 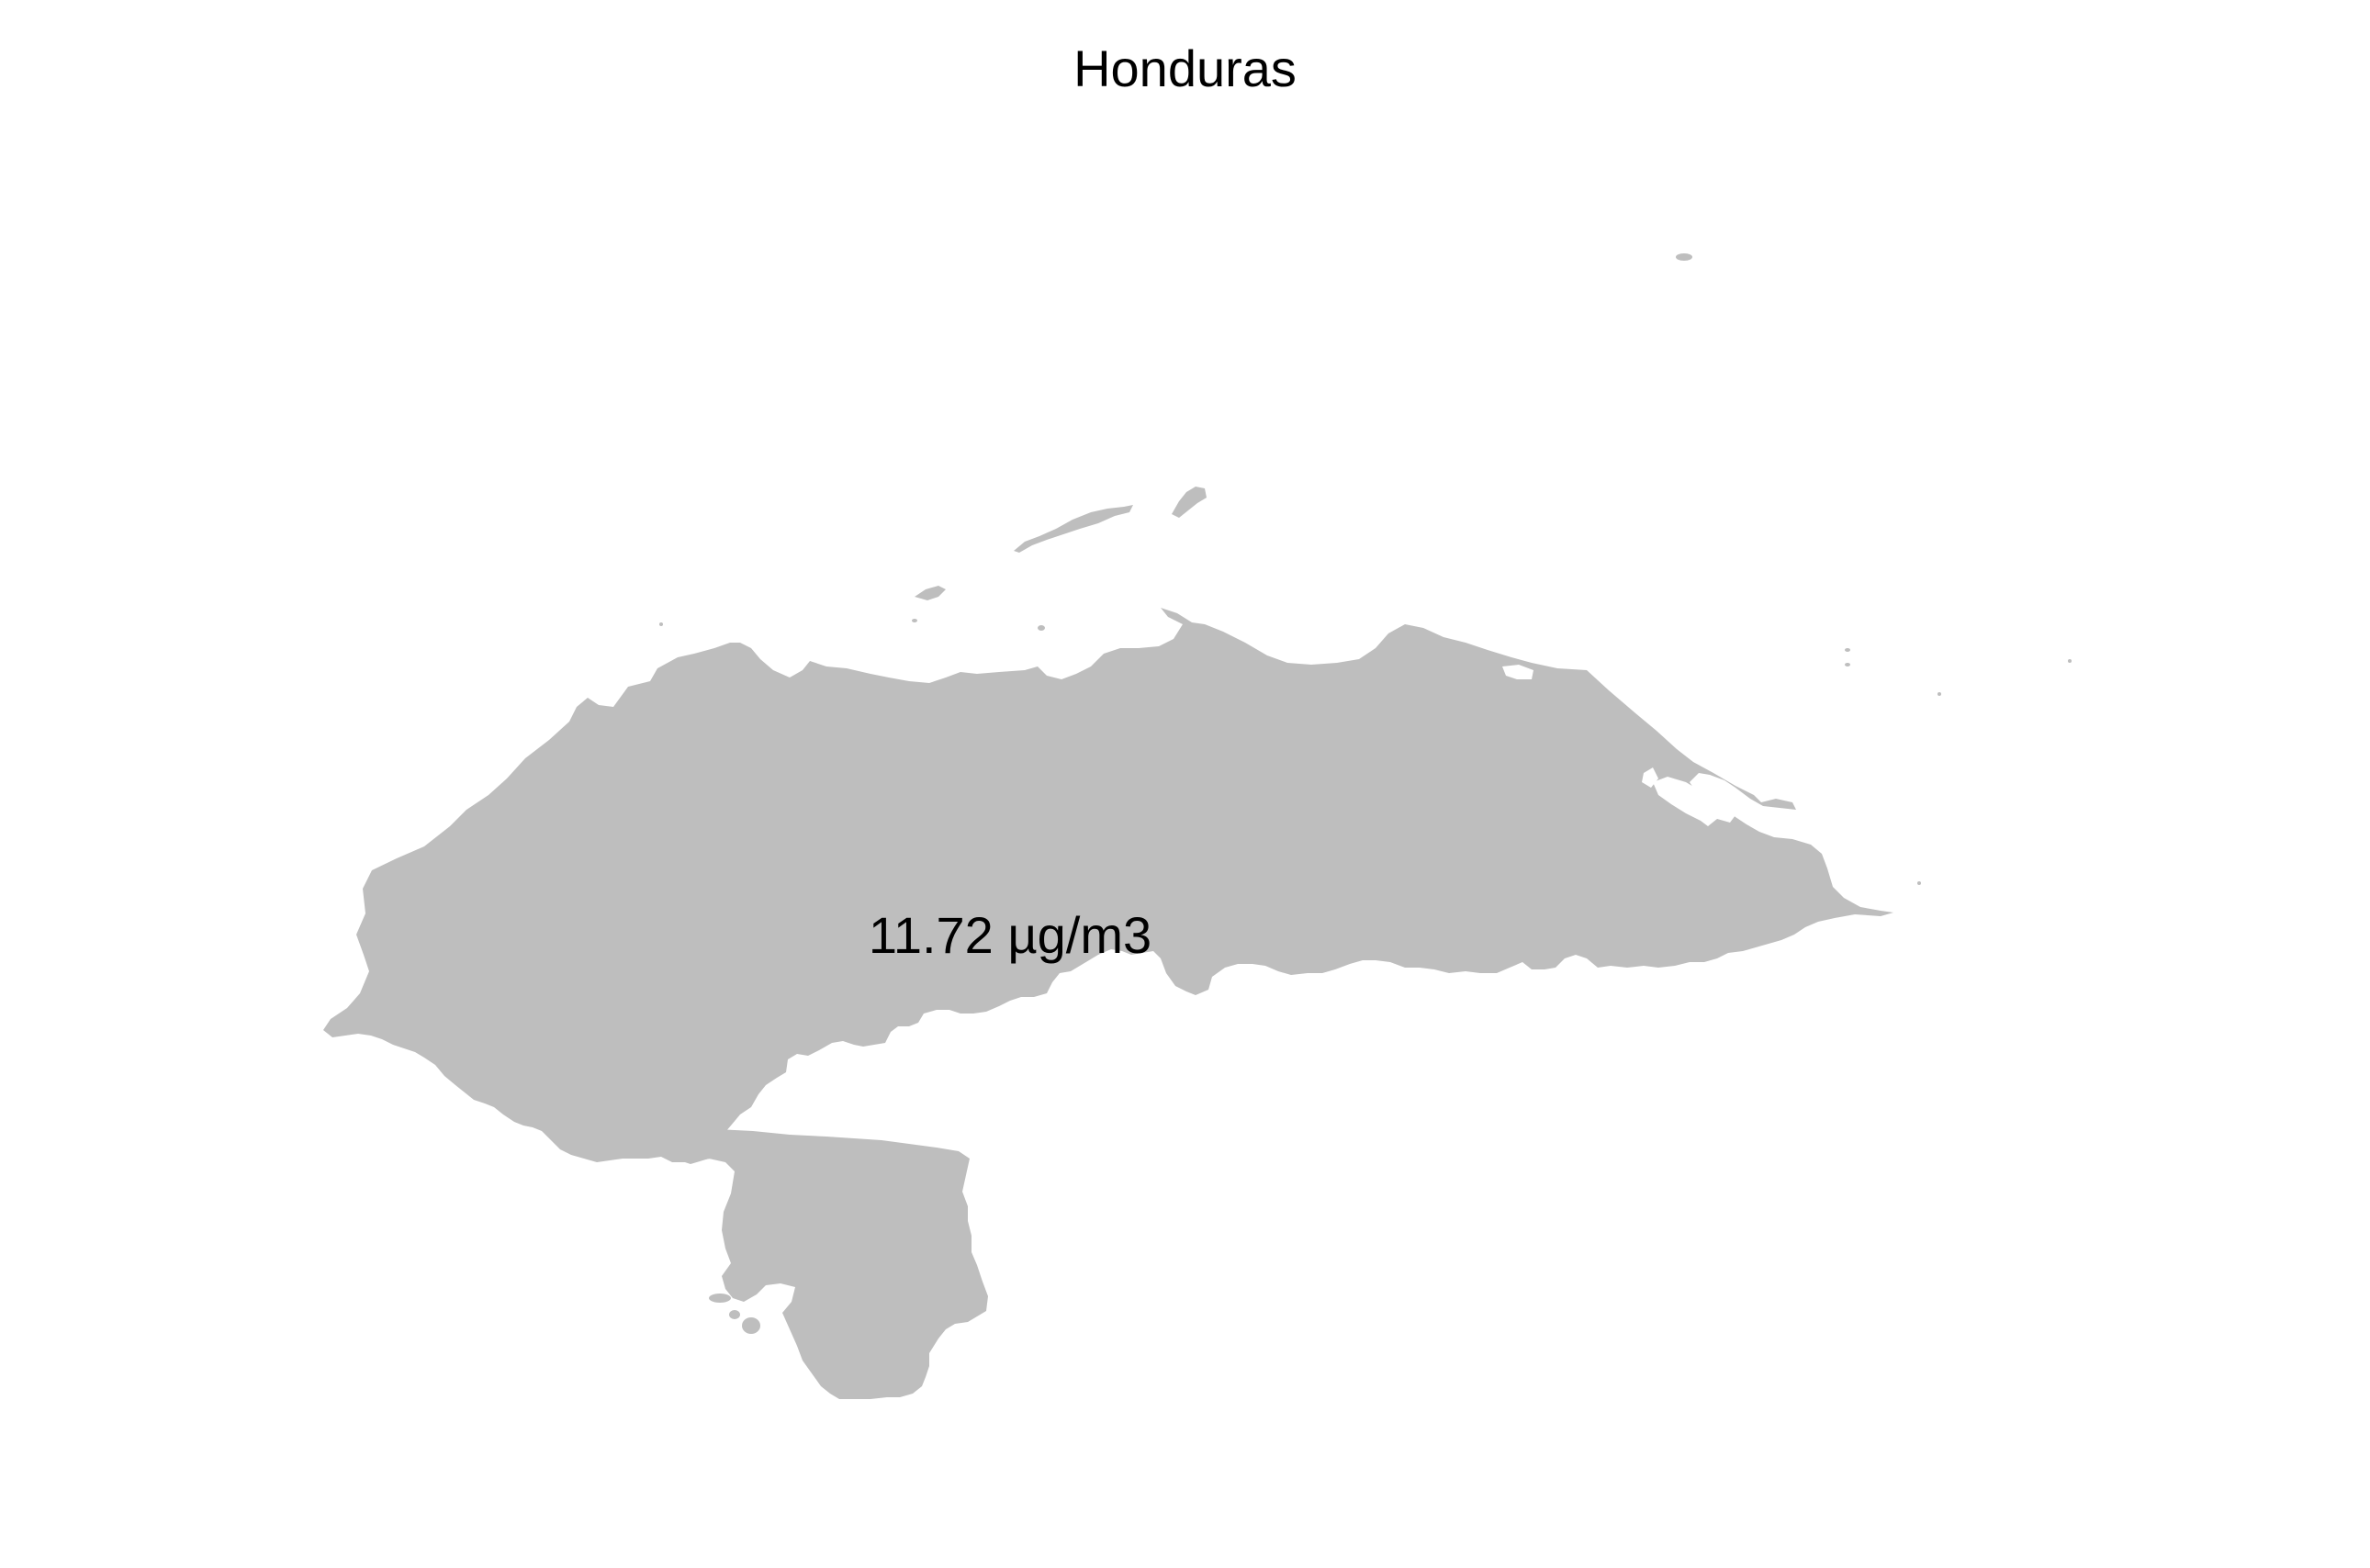 What do you see at coordinates (1010, 935) in the screenshot?
I see `map-value-label: 11.72 µg/m3` at bounding box center [1010, 935].